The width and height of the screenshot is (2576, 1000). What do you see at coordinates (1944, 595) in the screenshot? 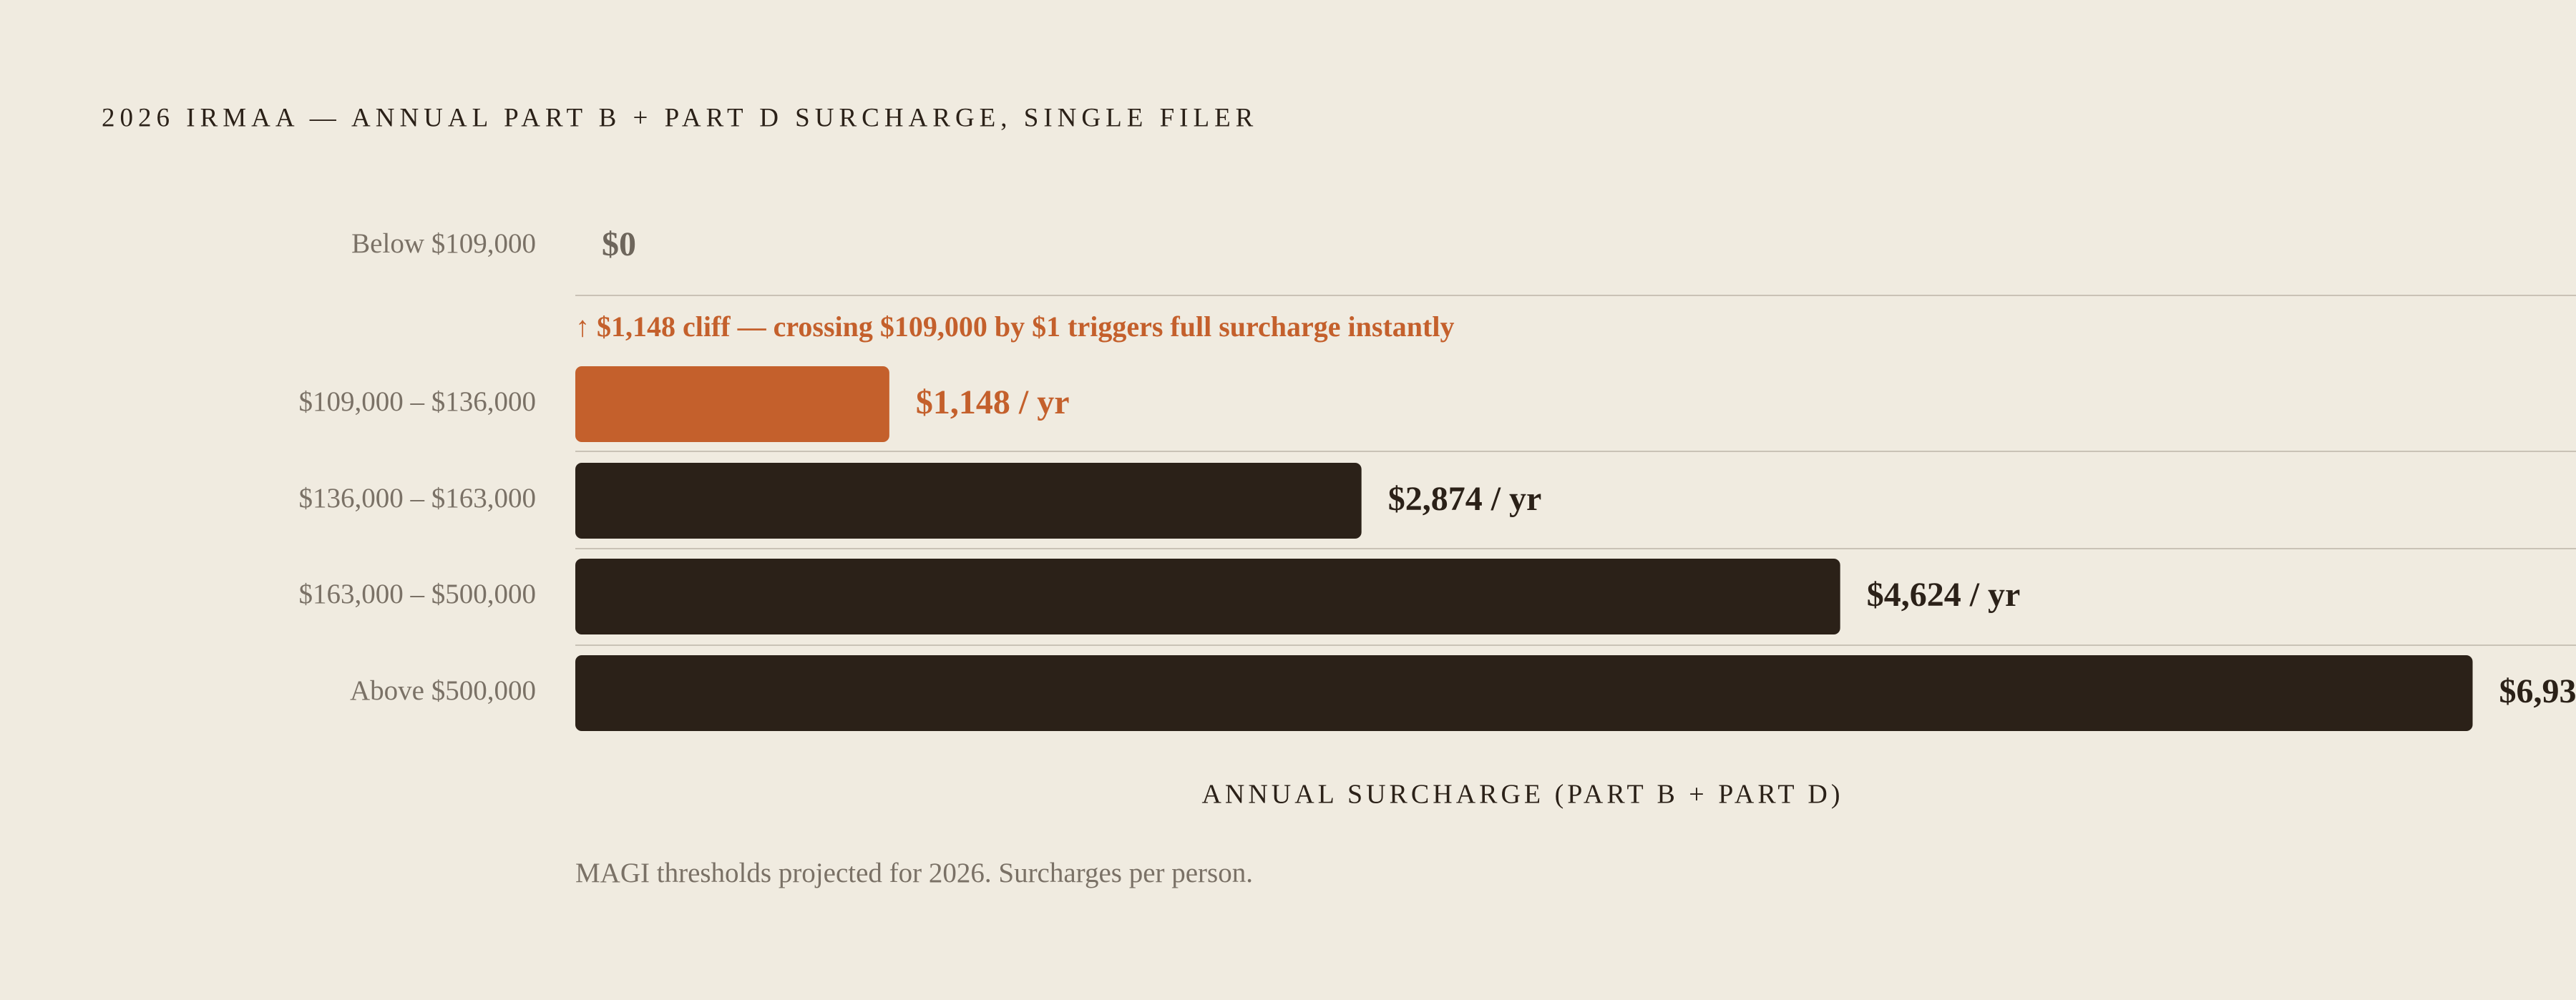
I see `value-label: $4,624 / yr` at bounding box center [1944, 595].